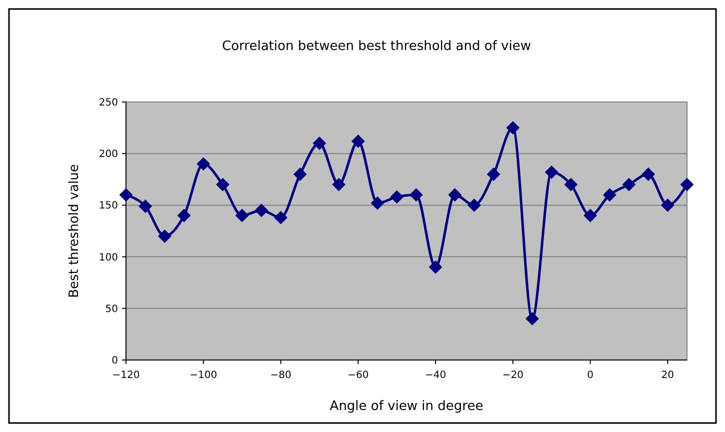 The image size is (725, 432). Describe the element at coordinates (281, 375) in the screenshot. I see `x-tick-label: −80` at that location.